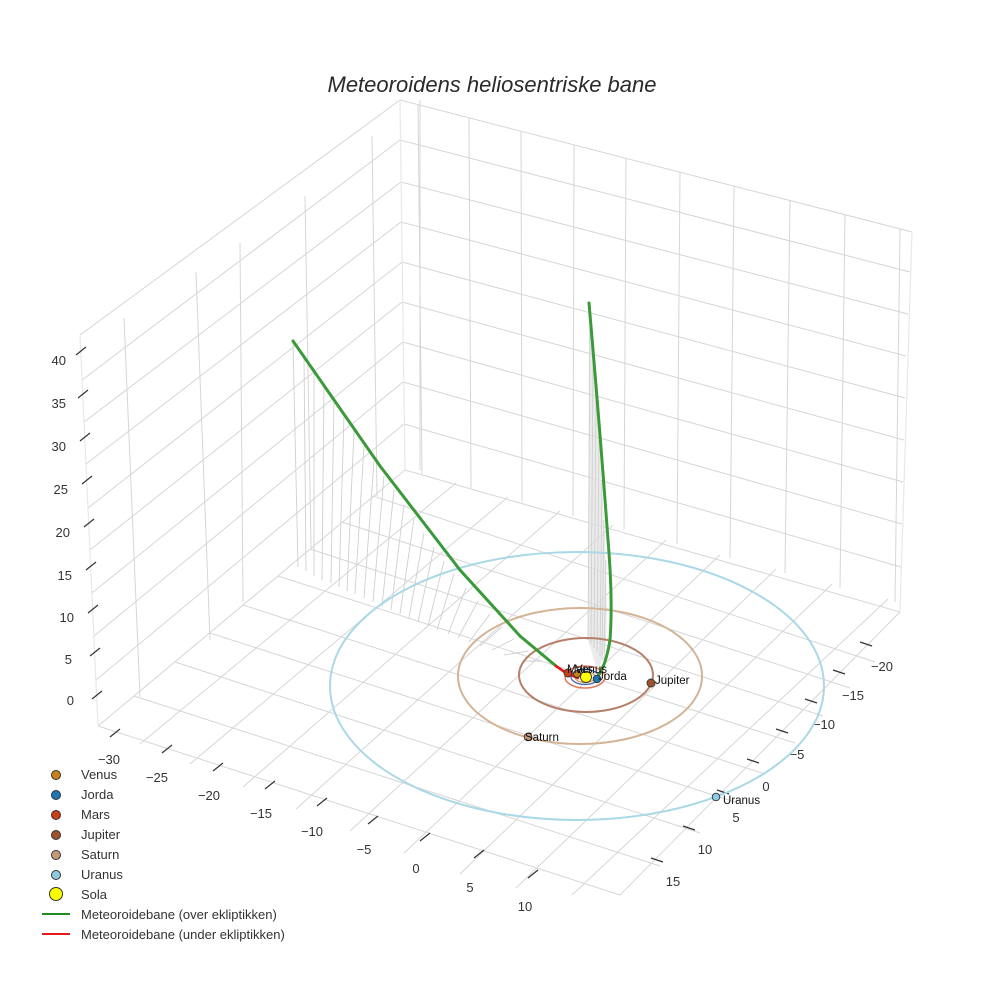 The image size is (984, 984). I want to click on legend-item-trajectory-over: Meteoroidebane (over ekliptikken), so click(162, 914).